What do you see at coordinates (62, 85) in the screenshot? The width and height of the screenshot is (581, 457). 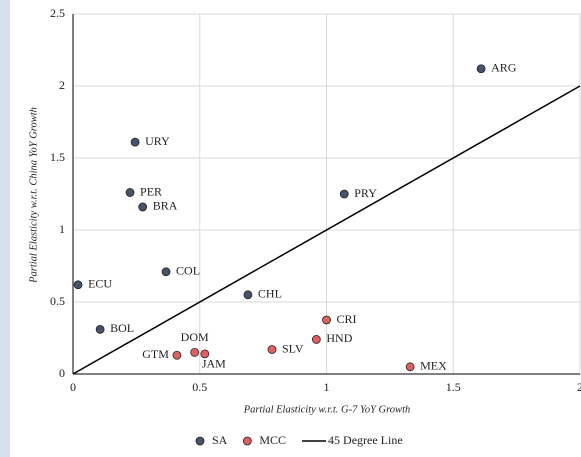 I see `y-tick-label: 2` at bounding box center [62, 85].